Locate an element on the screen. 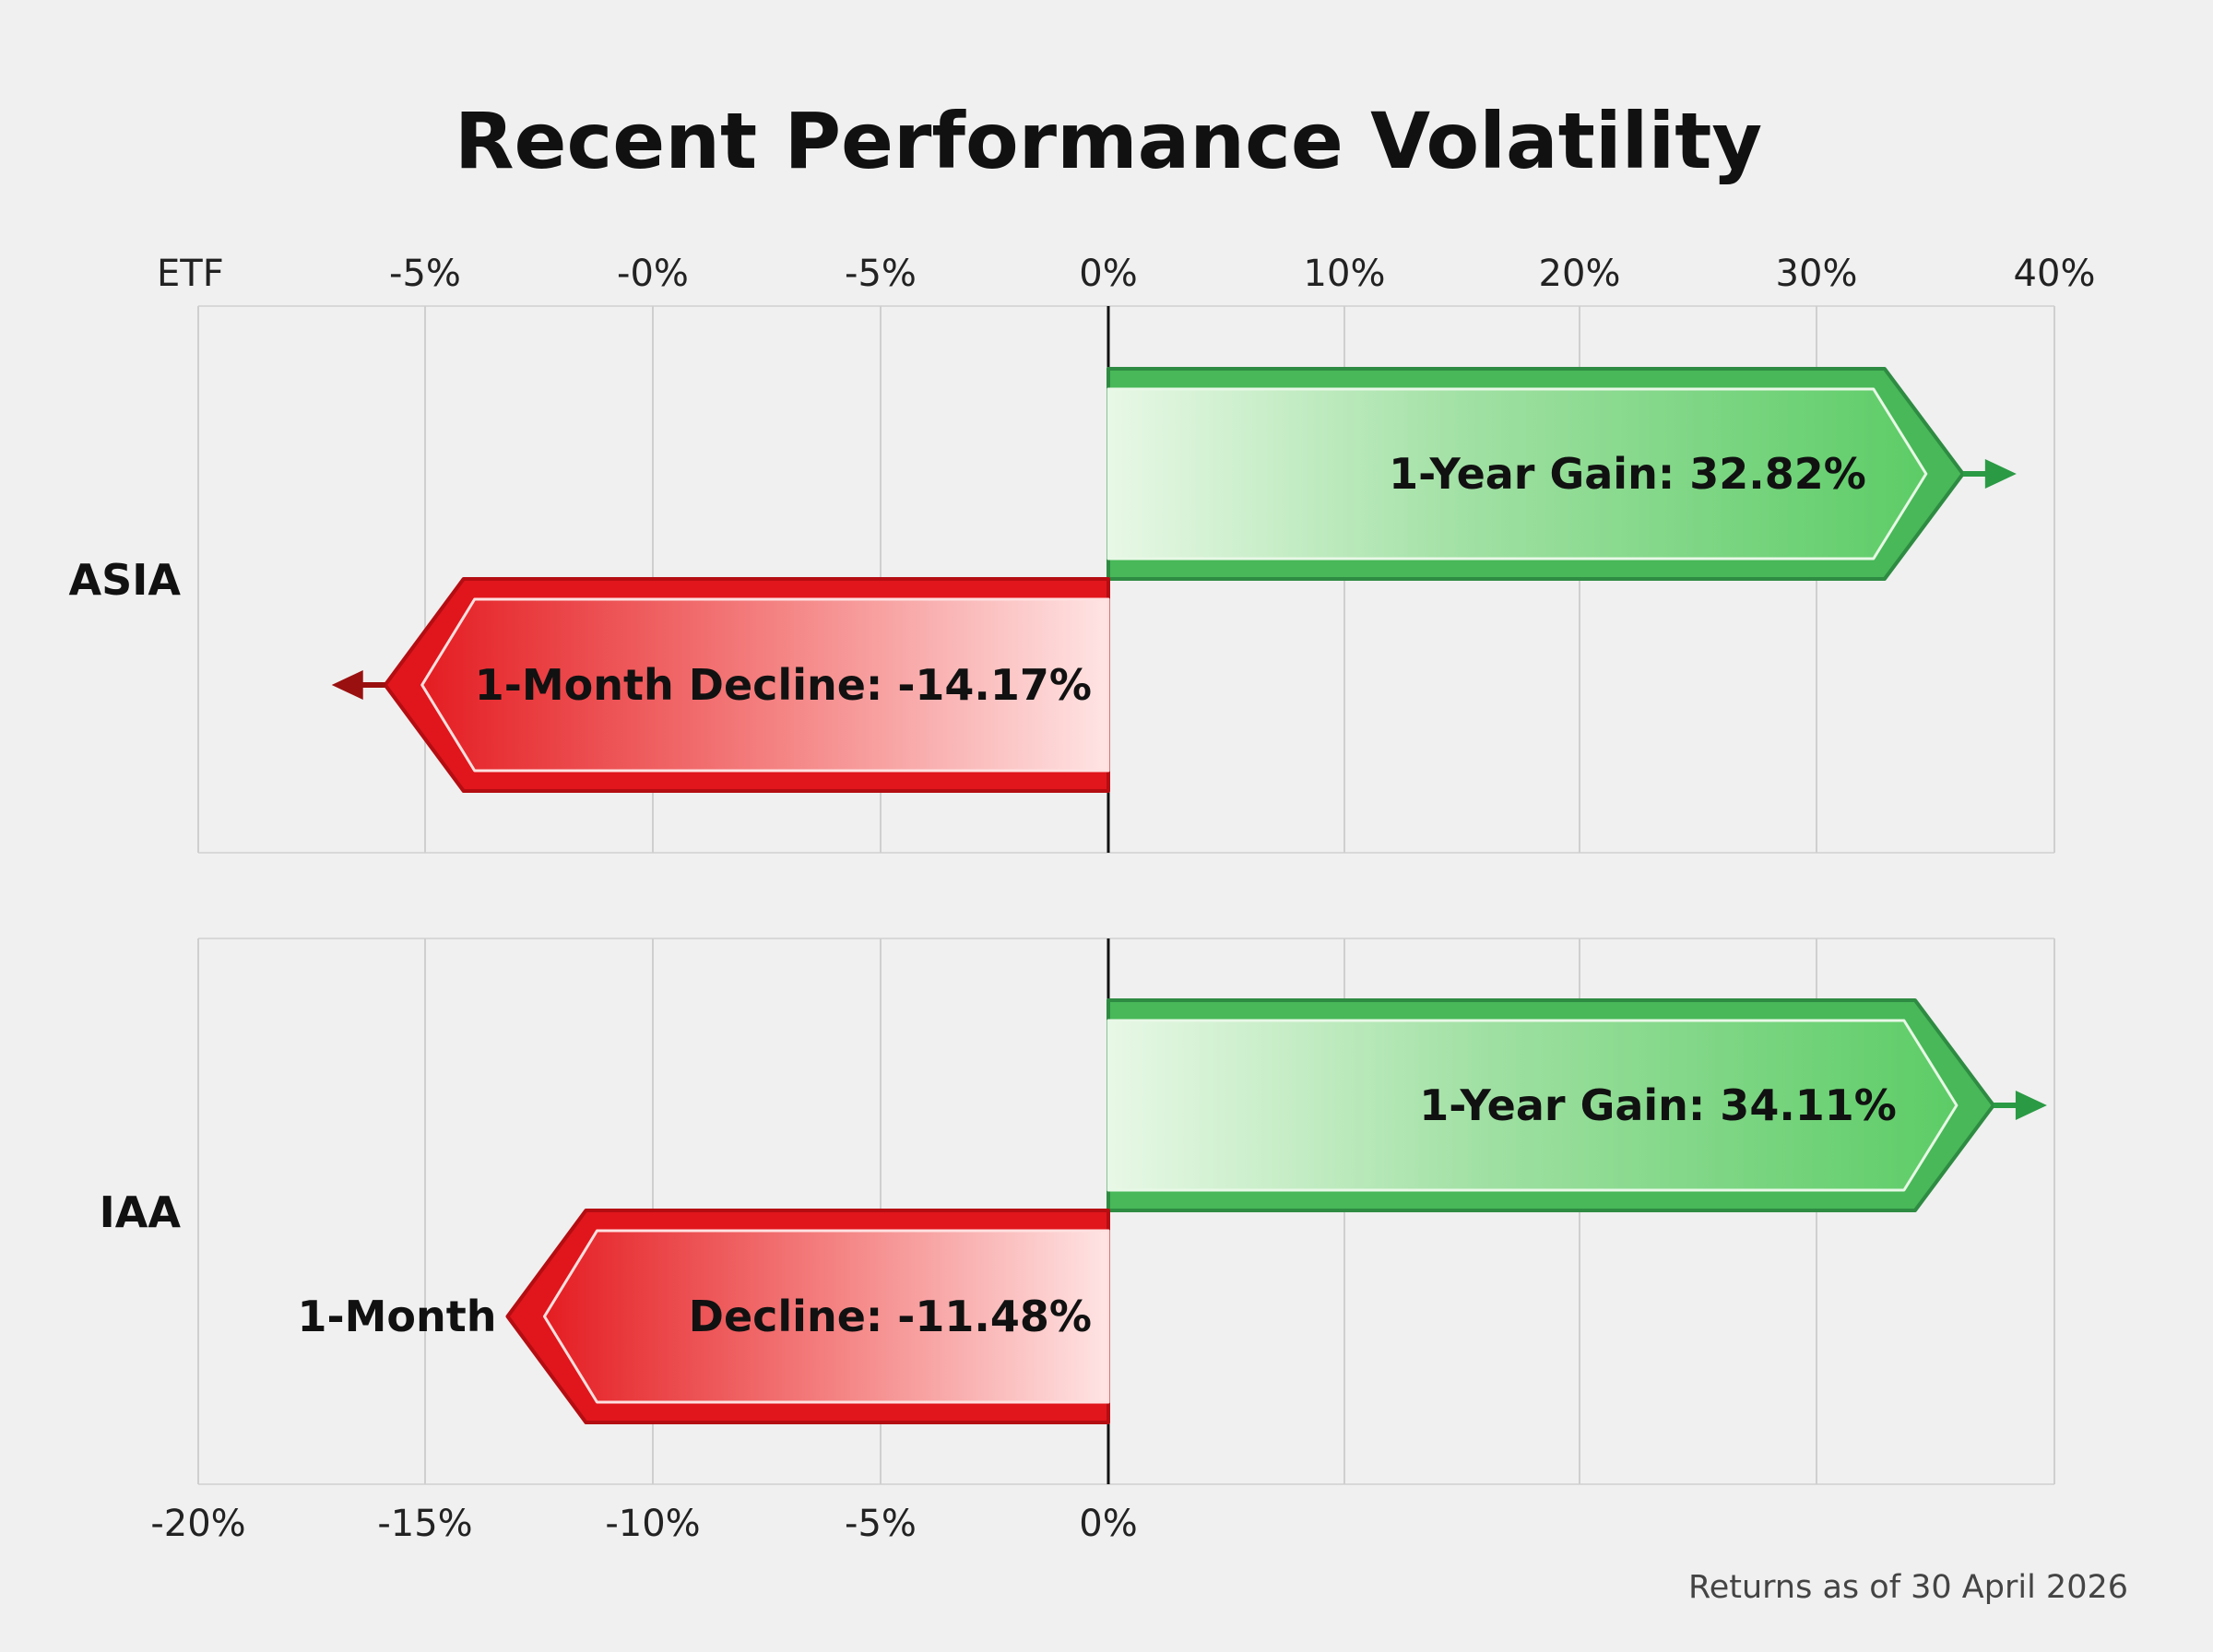 The image size is (2213, 1652). bottom-tick-label: -10% is located at coordinates (652, 1524).